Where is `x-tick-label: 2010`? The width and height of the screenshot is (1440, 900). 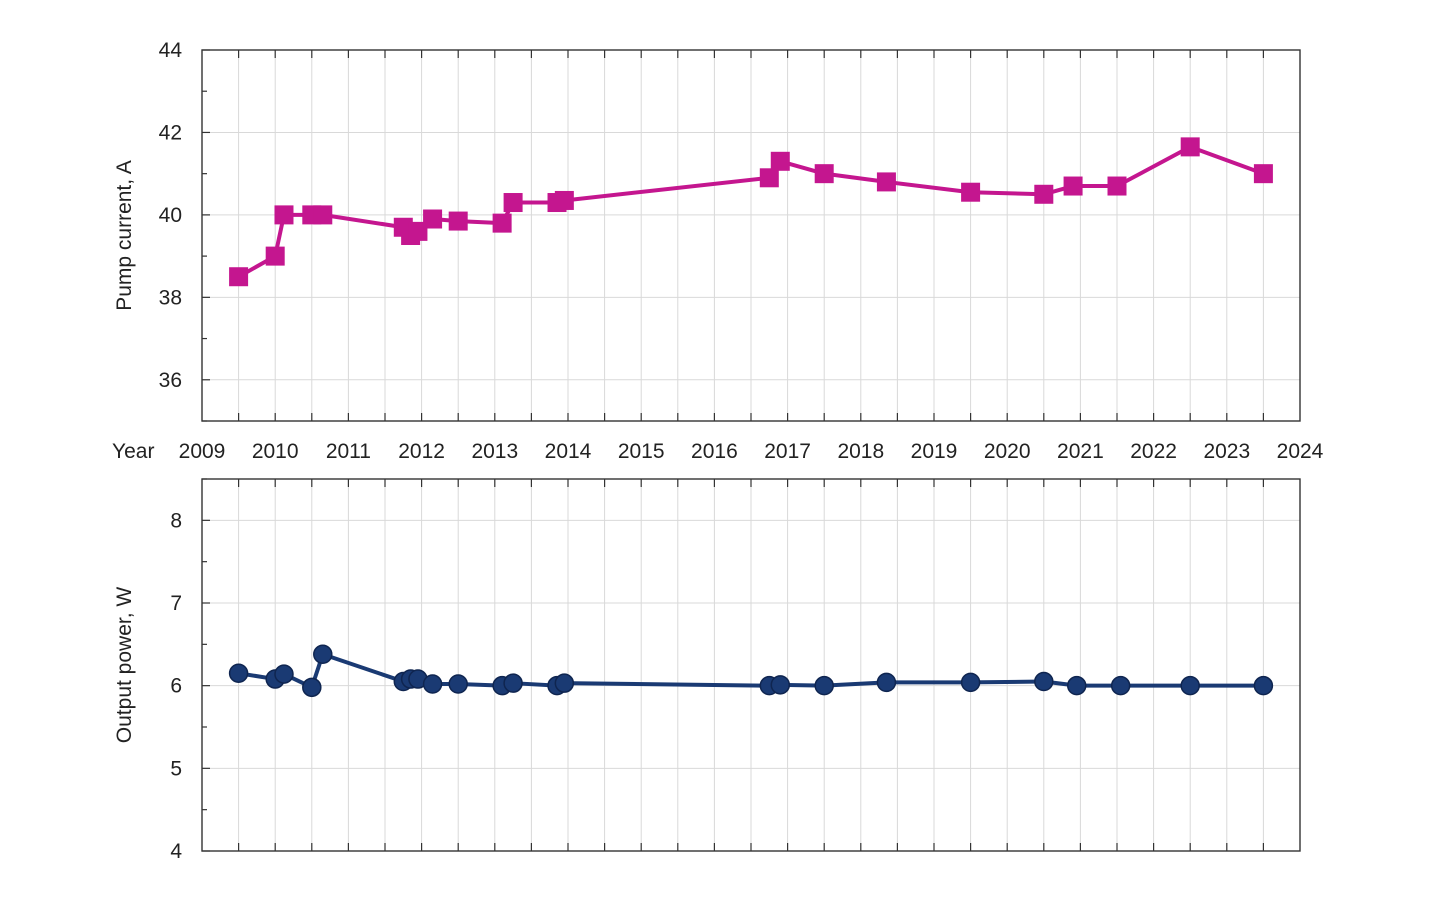
x-tick-label: 2010 is located at coordinates (275, 451).